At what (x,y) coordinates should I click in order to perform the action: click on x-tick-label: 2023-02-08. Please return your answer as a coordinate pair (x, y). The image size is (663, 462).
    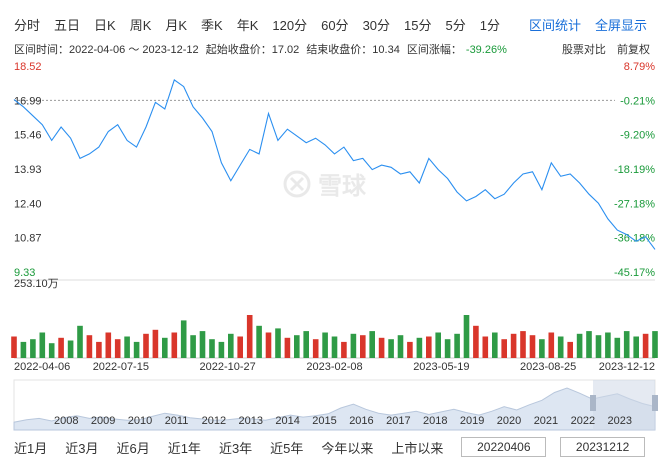
    Looking at the image, I should click on (334, 367).